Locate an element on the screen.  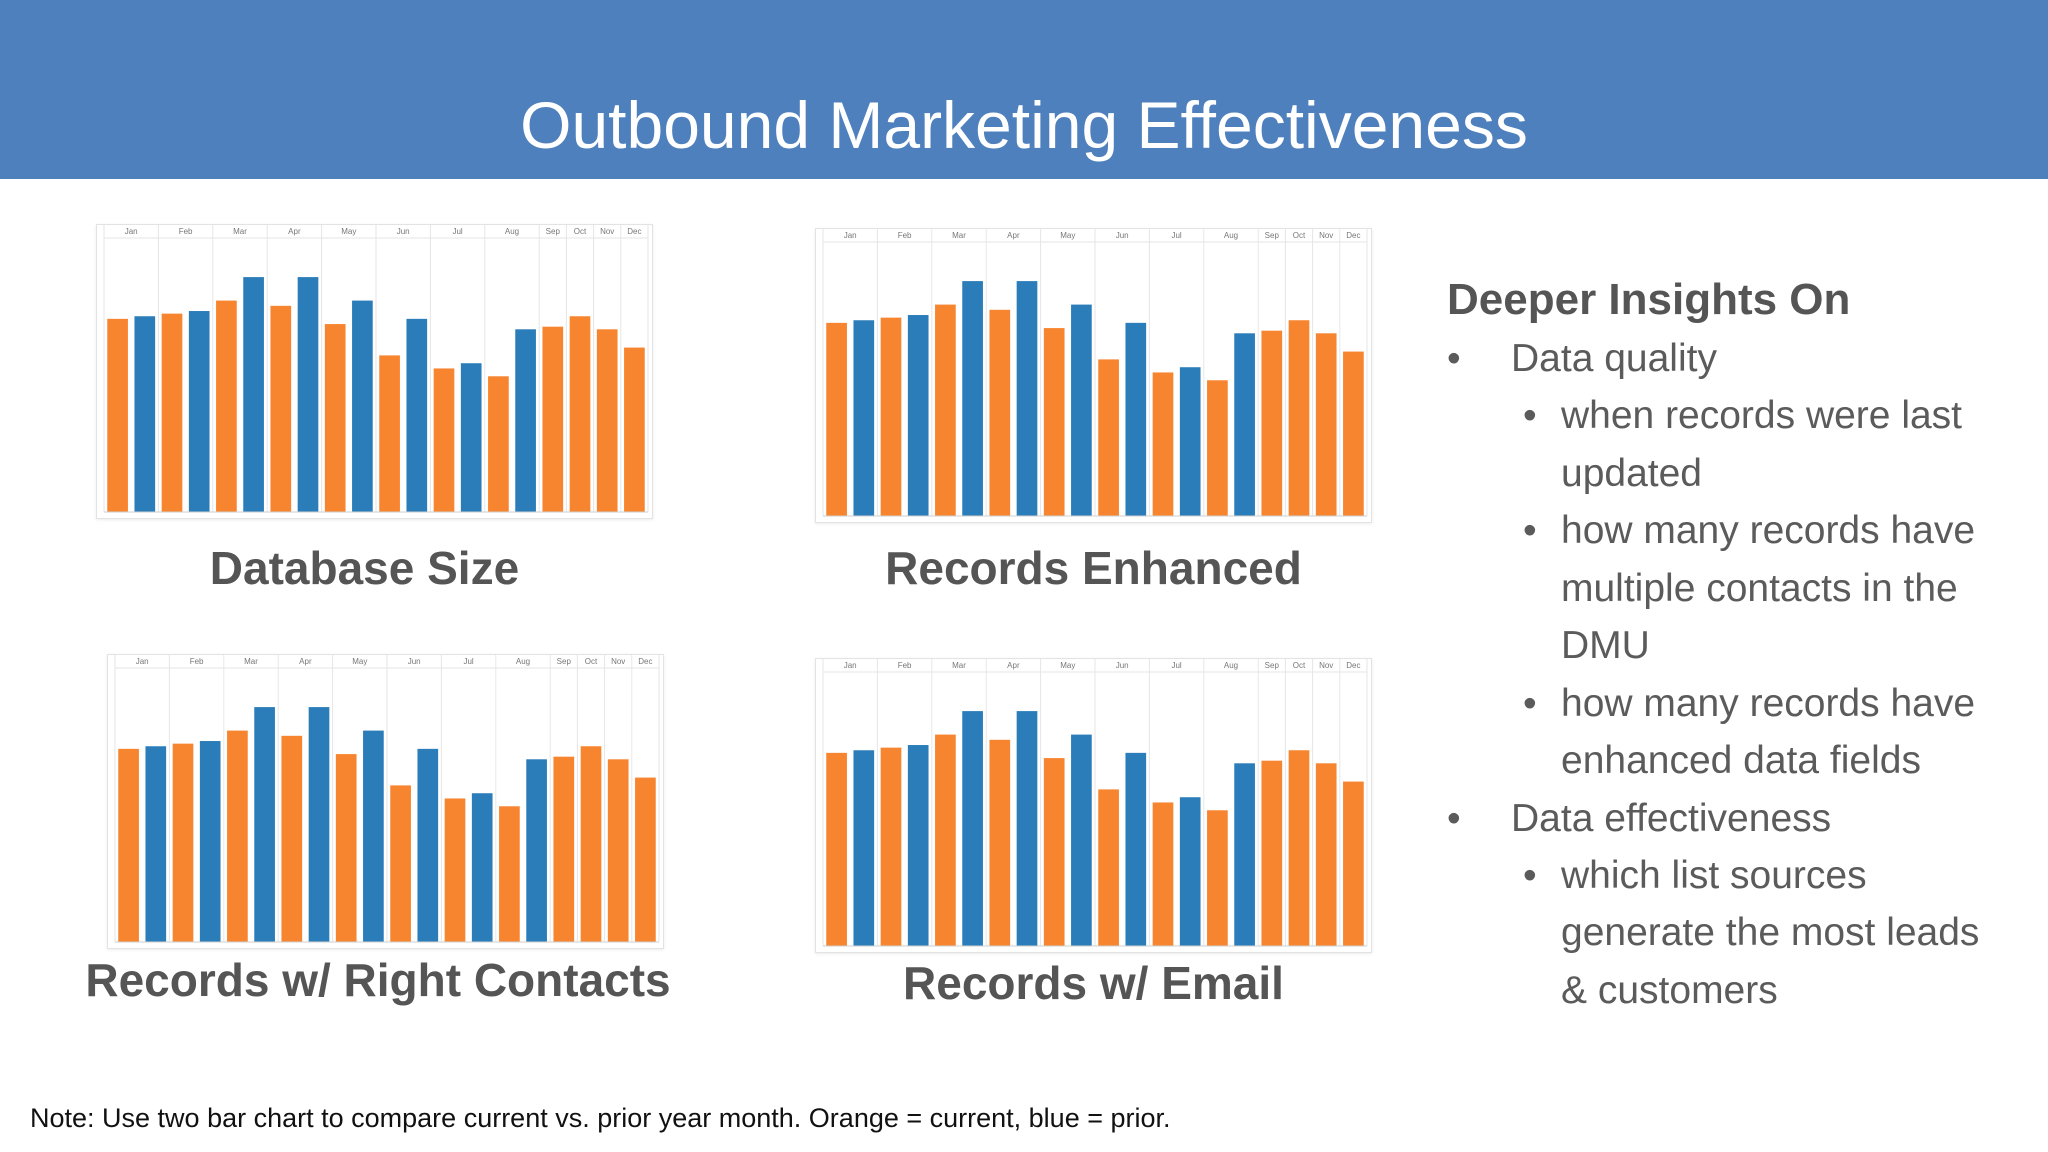
insight-section-label: Data quality is located at coordinates (1614, 358).